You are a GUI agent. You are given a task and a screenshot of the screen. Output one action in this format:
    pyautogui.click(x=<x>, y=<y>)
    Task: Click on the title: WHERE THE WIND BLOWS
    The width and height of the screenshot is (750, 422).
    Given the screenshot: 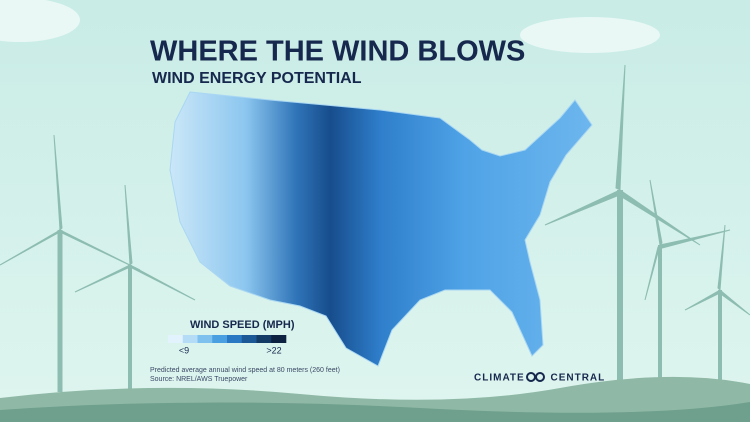 What is the action you would take?
    pyautogui.click(x=337, y=52)
    